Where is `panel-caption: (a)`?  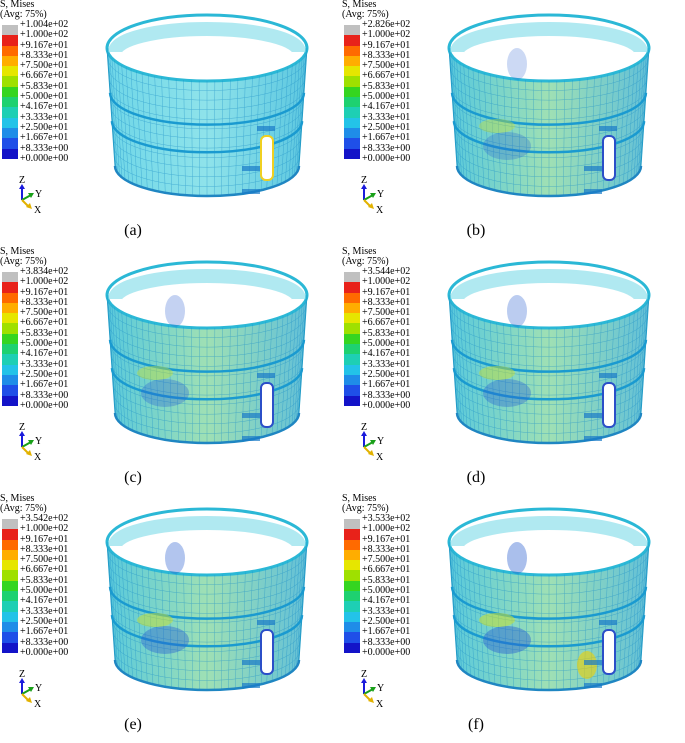
panel-caption: (a) is located at coordinates (133, 230).